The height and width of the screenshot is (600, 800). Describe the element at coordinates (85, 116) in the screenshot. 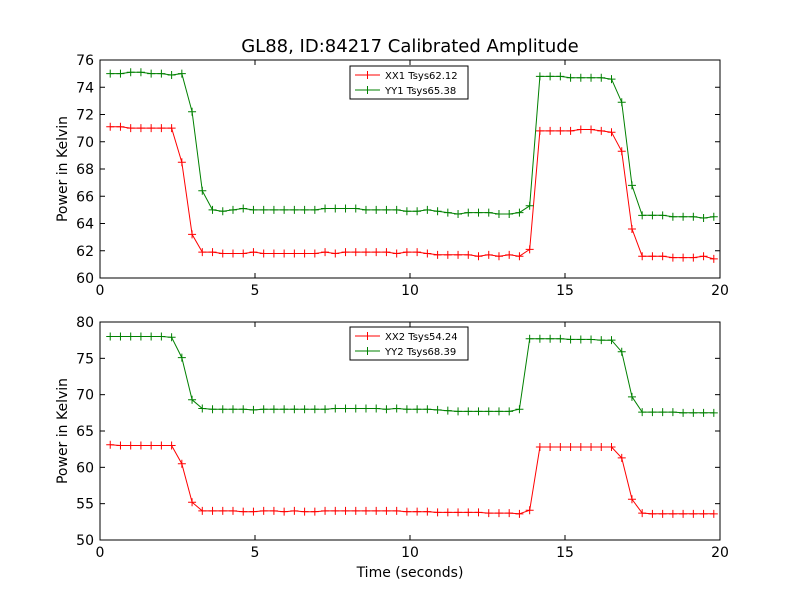

I see `y-tick-label: 72` at that location.